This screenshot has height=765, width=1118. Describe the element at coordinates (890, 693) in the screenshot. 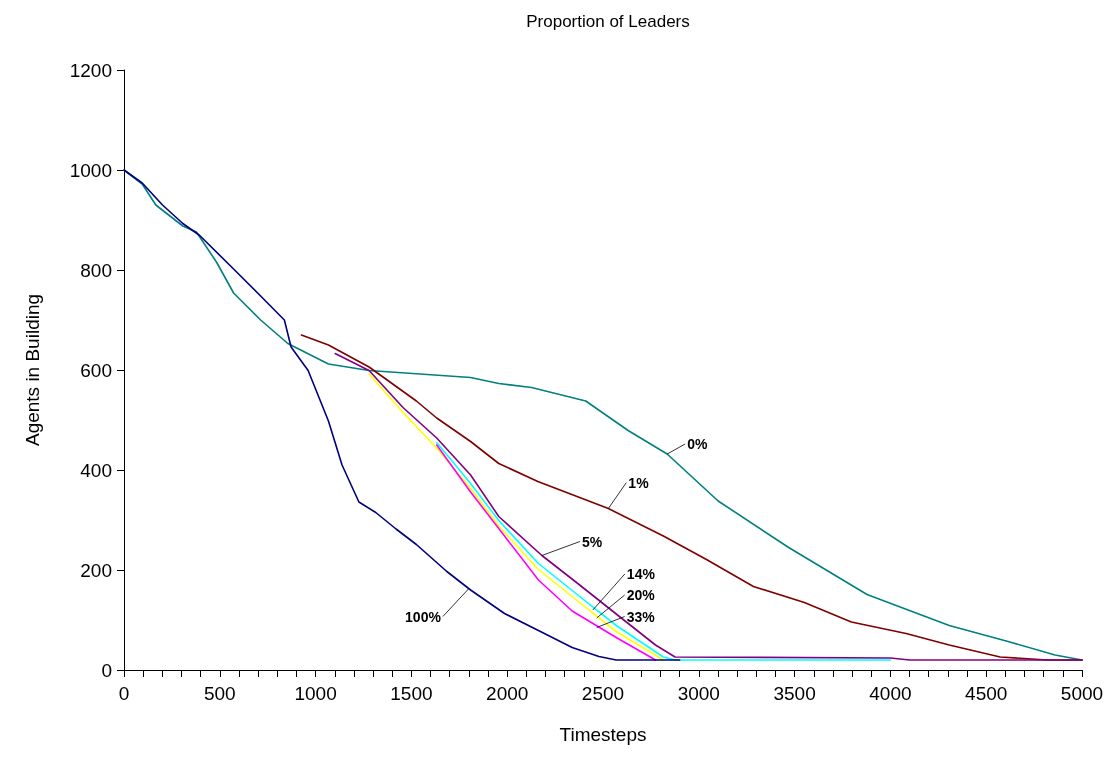

I see `x-tick-label: 4000` at that location.